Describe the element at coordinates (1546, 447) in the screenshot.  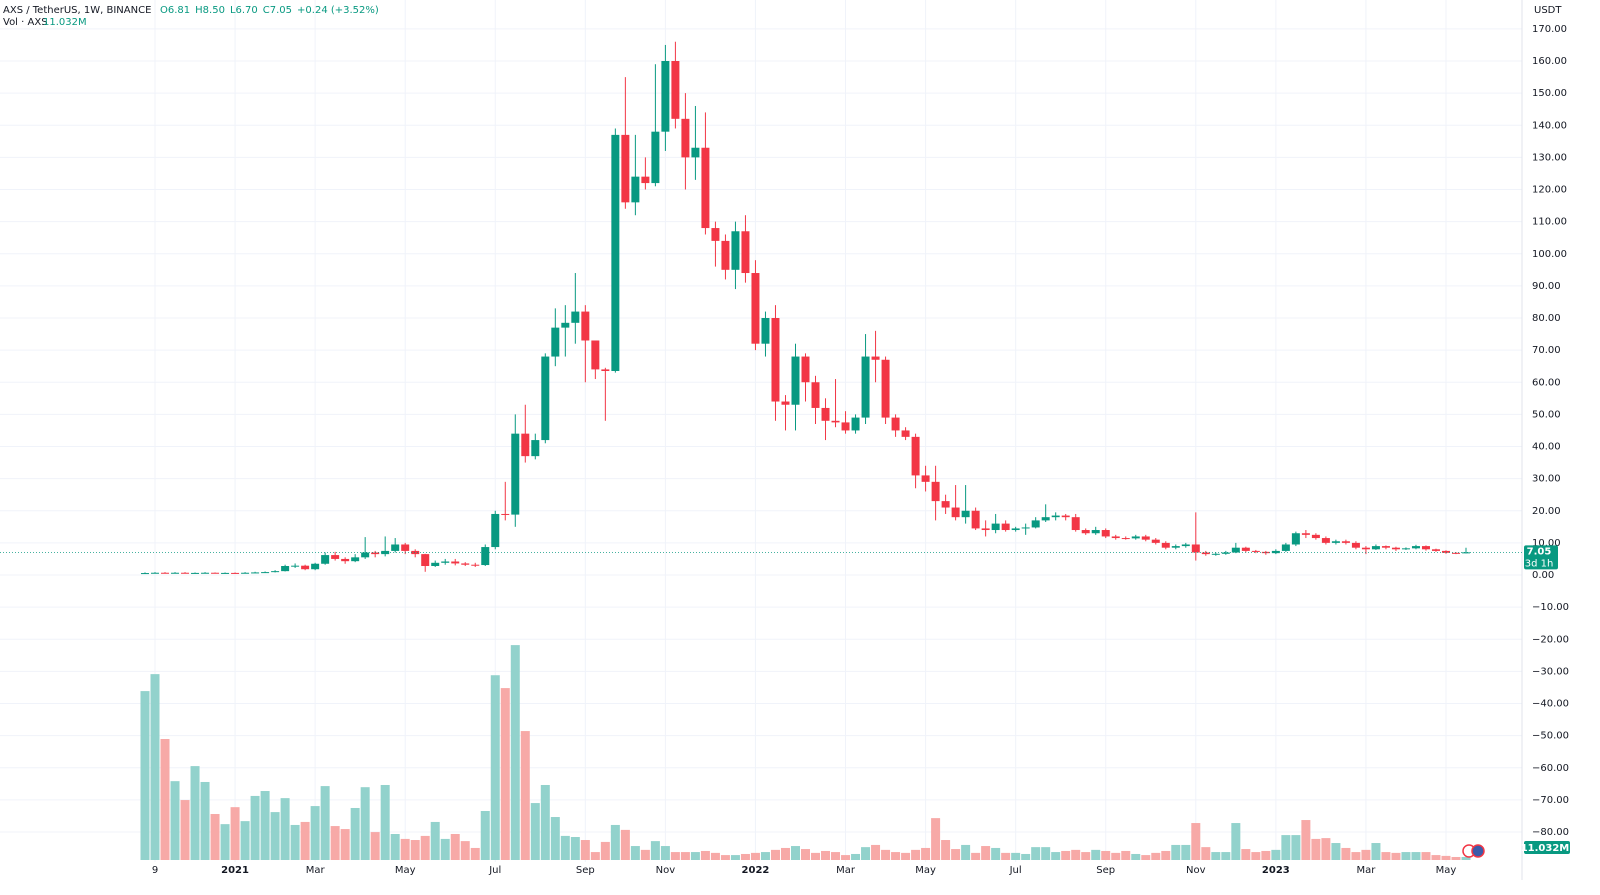
I see `y-tick-label: 40.00` at that location.